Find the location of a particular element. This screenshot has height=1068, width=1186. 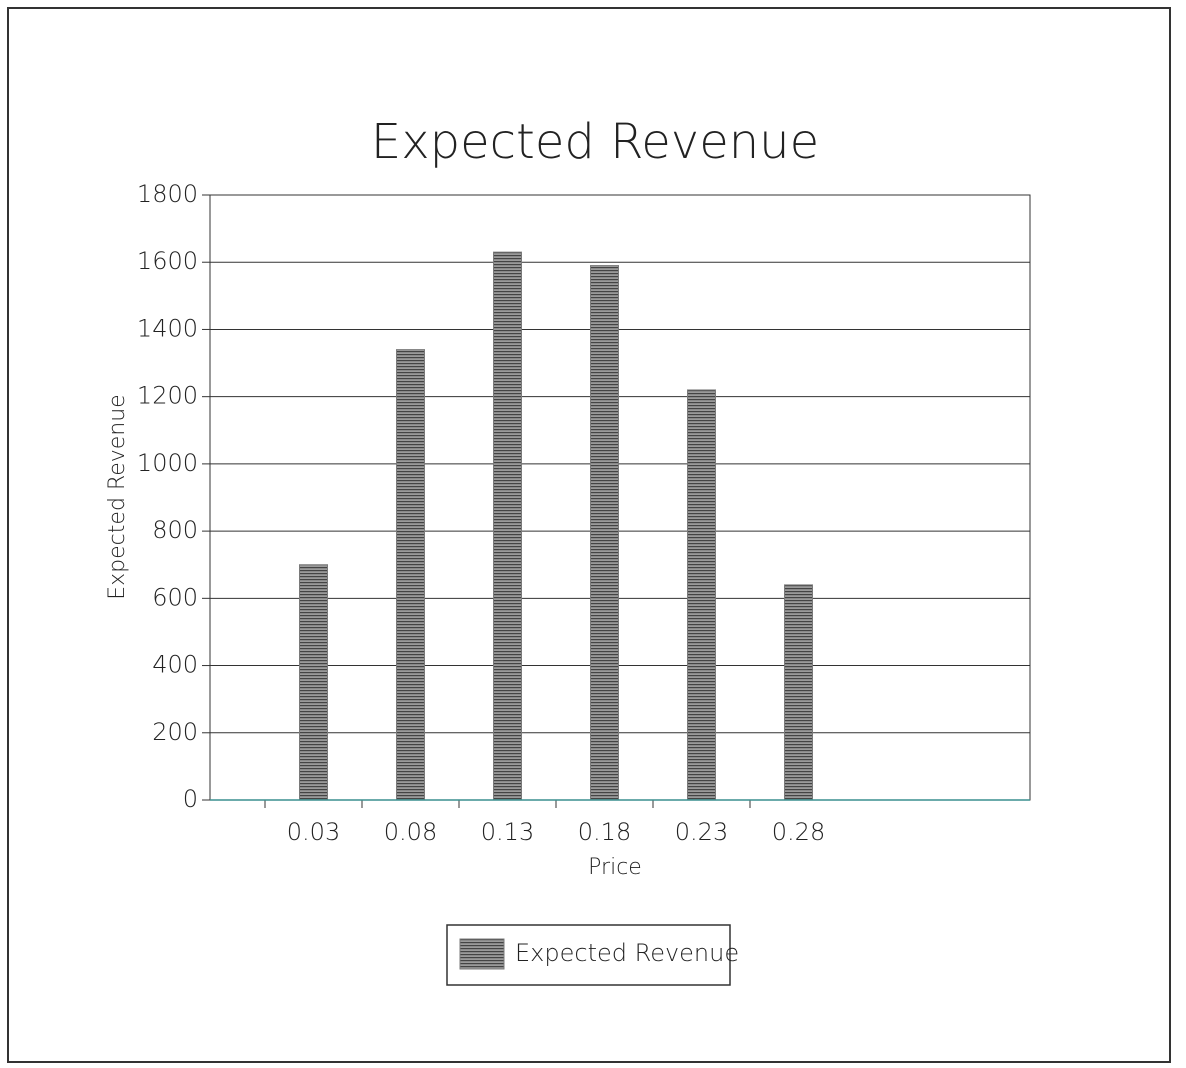

y-tick-label: 200 is located at coordinates (175, 732).